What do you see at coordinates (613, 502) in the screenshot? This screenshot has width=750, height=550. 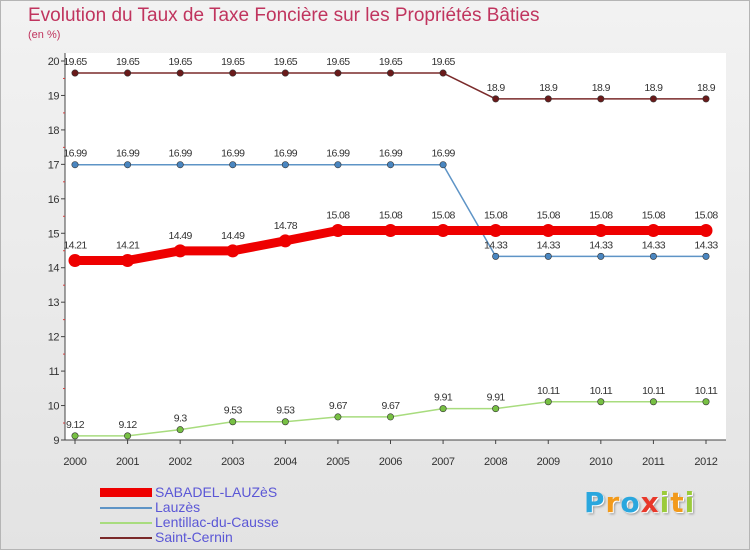 I see `logo-letter: r` at bounding box center [613, 502].